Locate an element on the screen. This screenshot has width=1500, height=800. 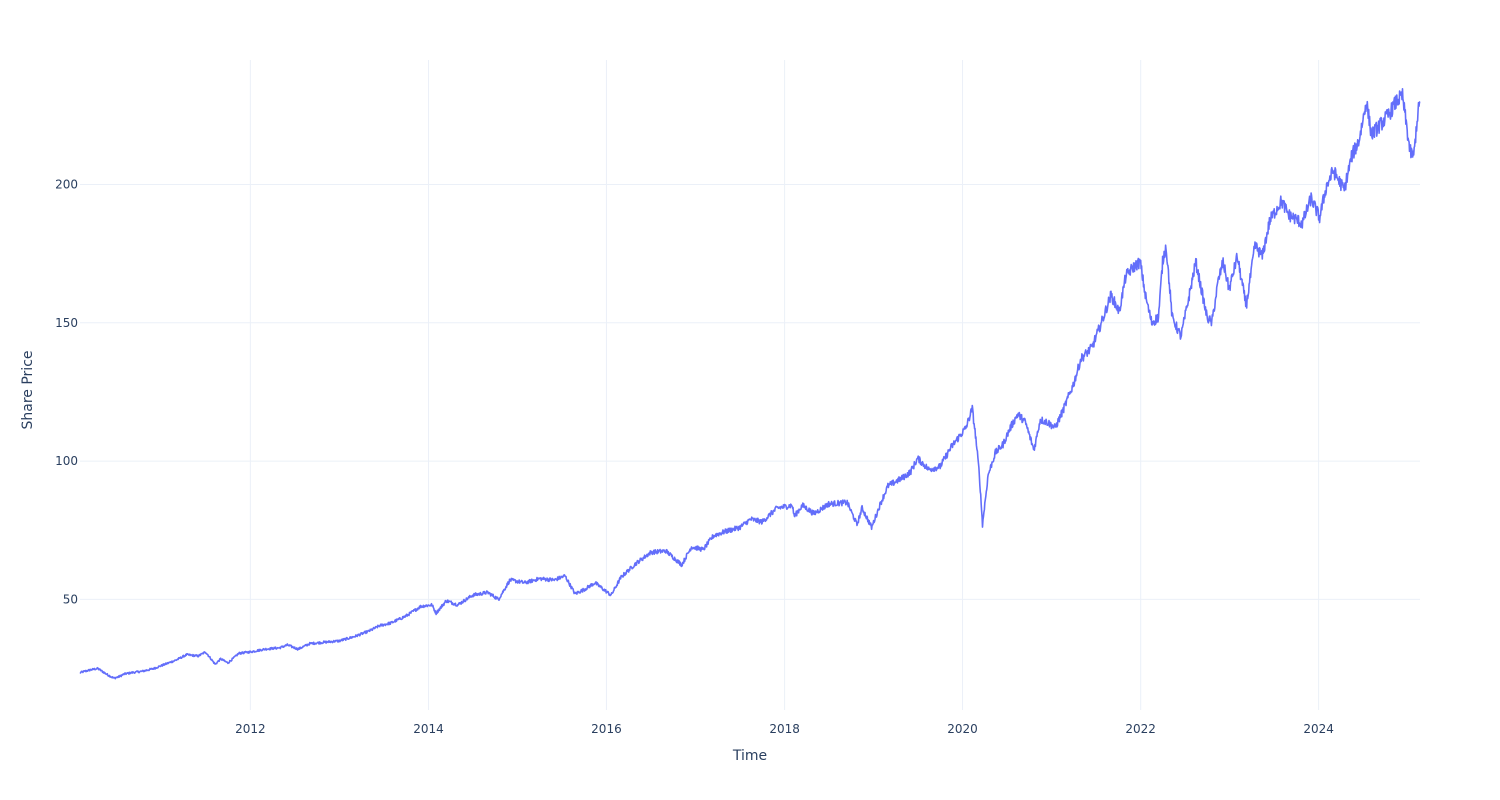
y-tick-label: 150 is located at coordinates (66, 323).